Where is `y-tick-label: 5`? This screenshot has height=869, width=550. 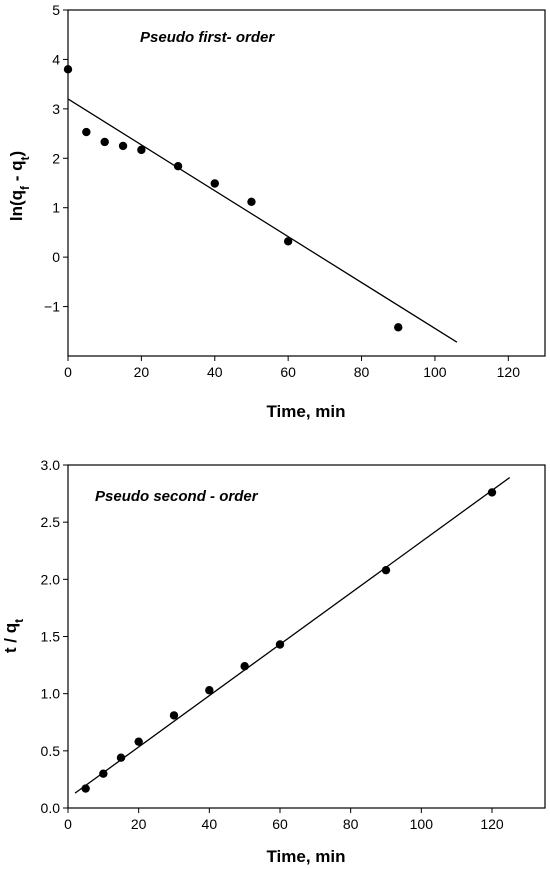 y-tick-label: 5 is located at coordinates (56, 10).